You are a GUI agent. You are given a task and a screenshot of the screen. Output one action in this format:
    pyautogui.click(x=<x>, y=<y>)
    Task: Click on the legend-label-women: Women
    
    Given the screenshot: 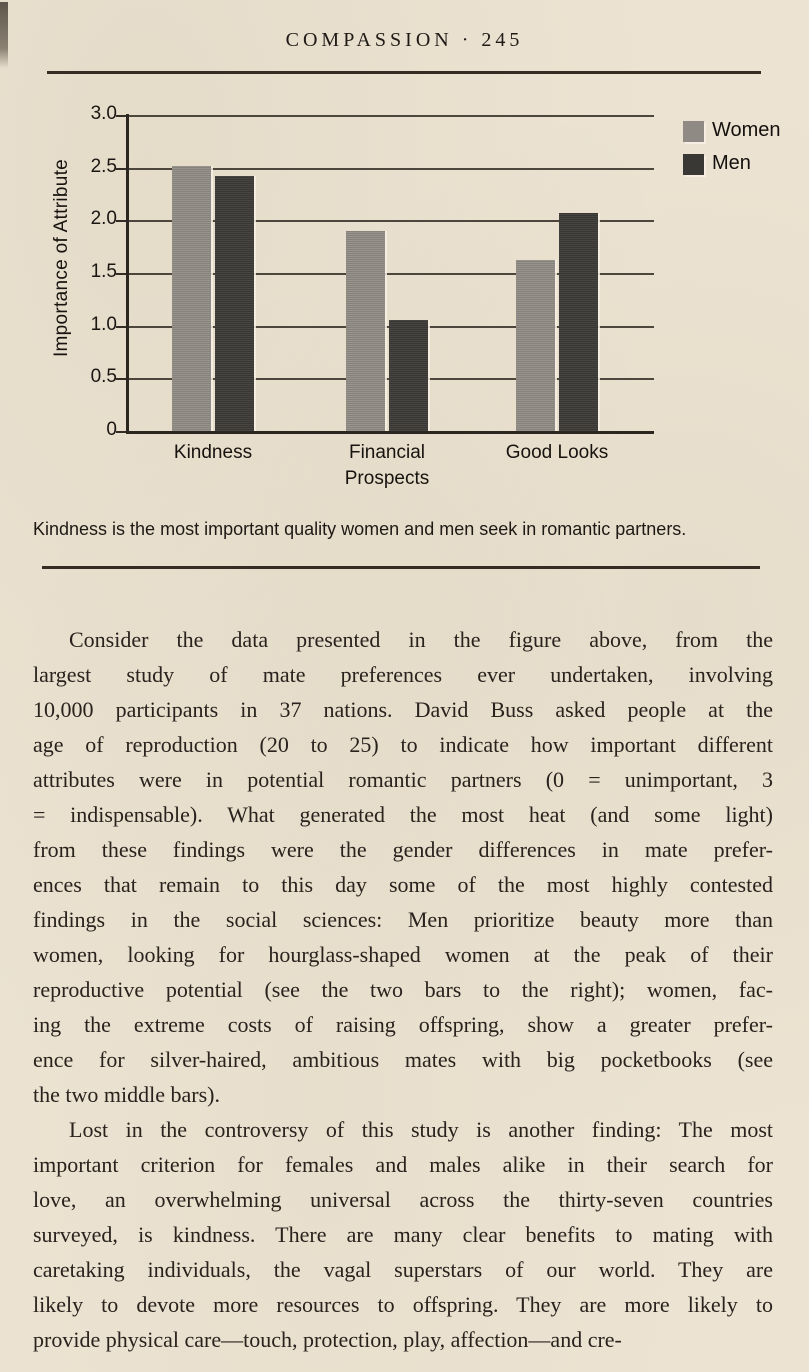 What is the action you would take?
    pyautogui.click(x=746, y=130)
    